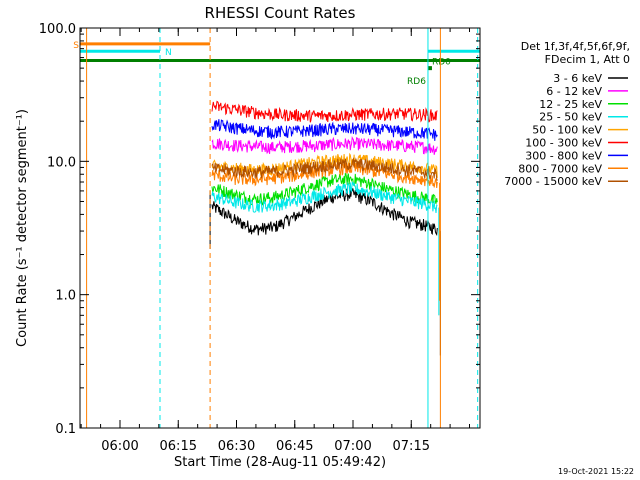 The height and width of the screenshot is (480, 640). I want to click on x-tick-label-3: 06:45, so click(294, 446).